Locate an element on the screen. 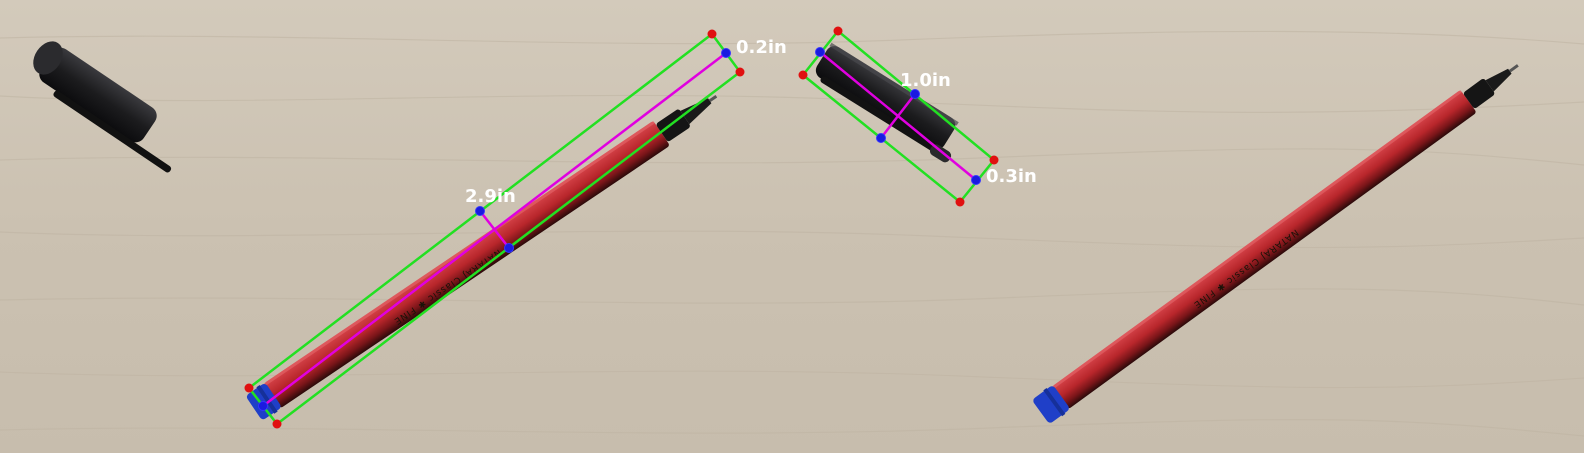 The height and width of the screenshot is (453, 1584). cap-width-midline is located at coordinates (898, 116).